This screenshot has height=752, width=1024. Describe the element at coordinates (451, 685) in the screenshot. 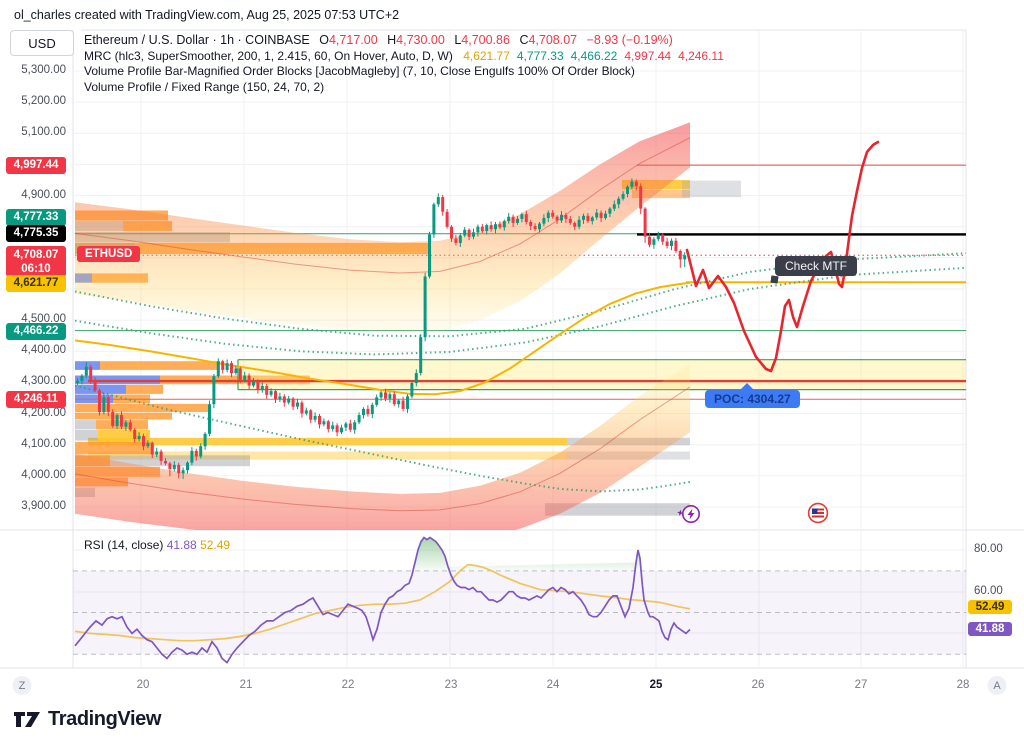

I see `time-axis-label: 23` at that location.